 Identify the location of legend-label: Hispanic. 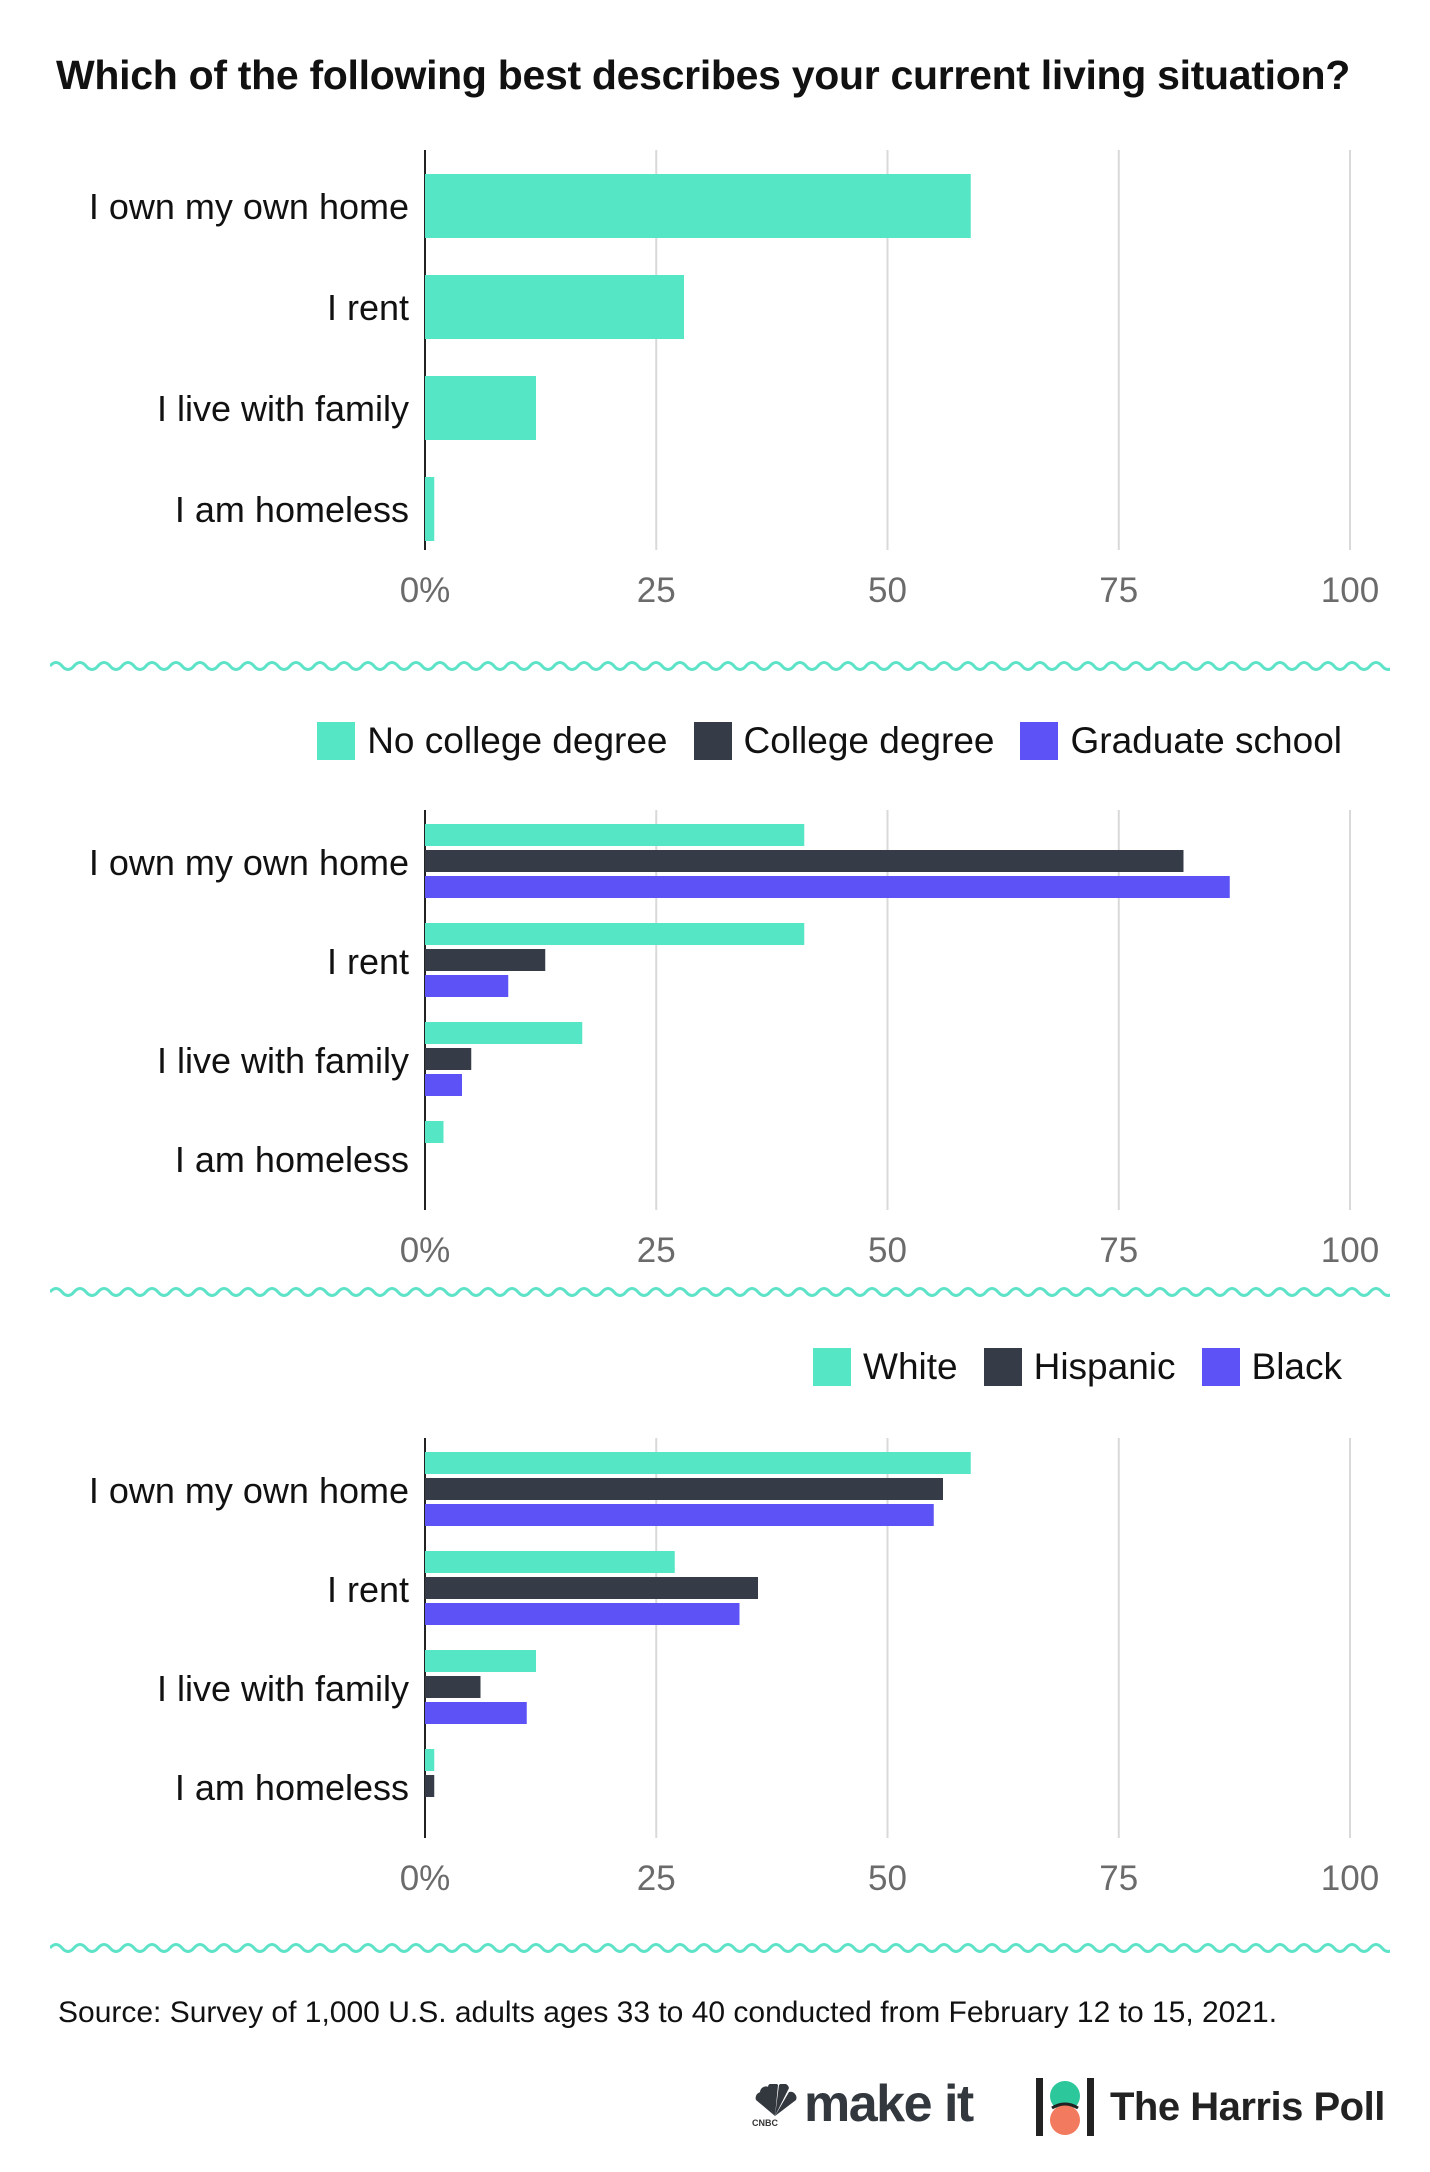
(1104, 1366).